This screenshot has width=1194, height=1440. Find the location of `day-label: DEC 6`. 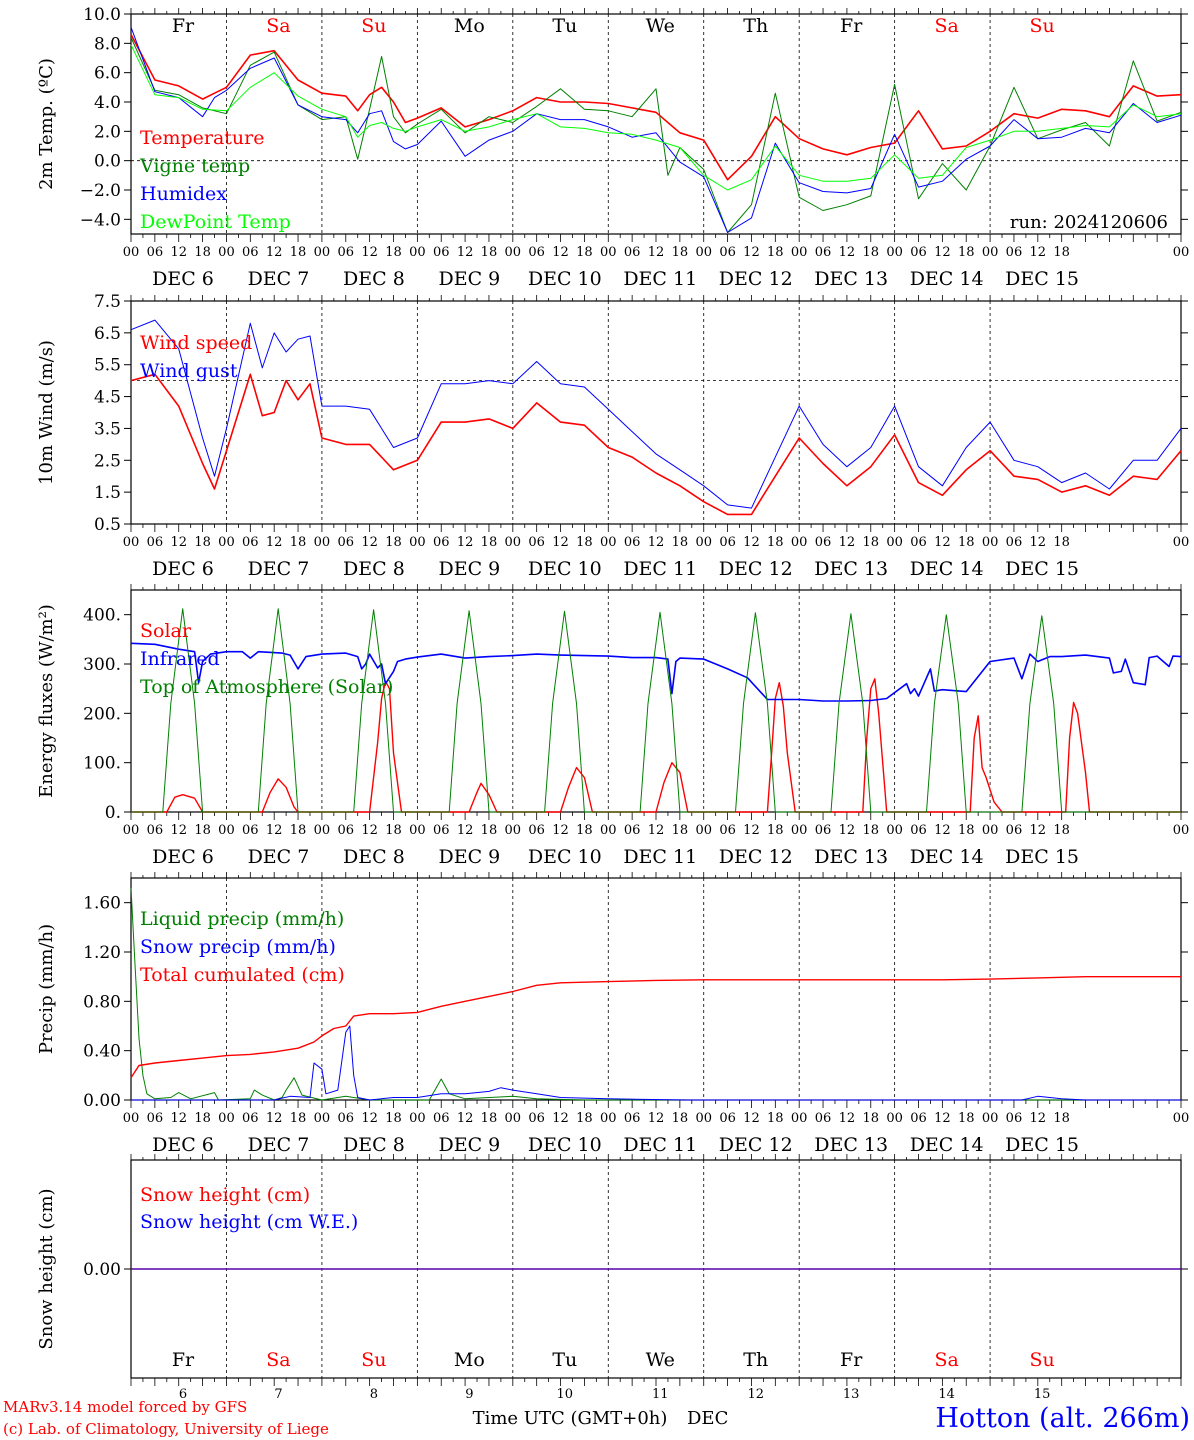

day-label: DEC 6 is located at coordinates (183, 279).